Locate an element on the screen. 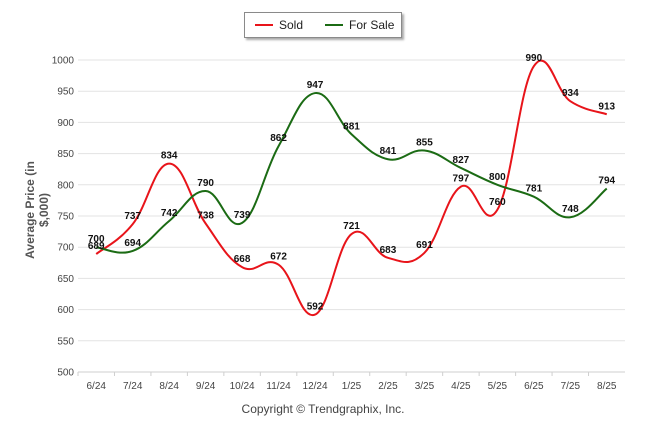 The height and width of the screenshot is (439, 646). x-tick-label: 4/25 is located at coordinates (461, 386).